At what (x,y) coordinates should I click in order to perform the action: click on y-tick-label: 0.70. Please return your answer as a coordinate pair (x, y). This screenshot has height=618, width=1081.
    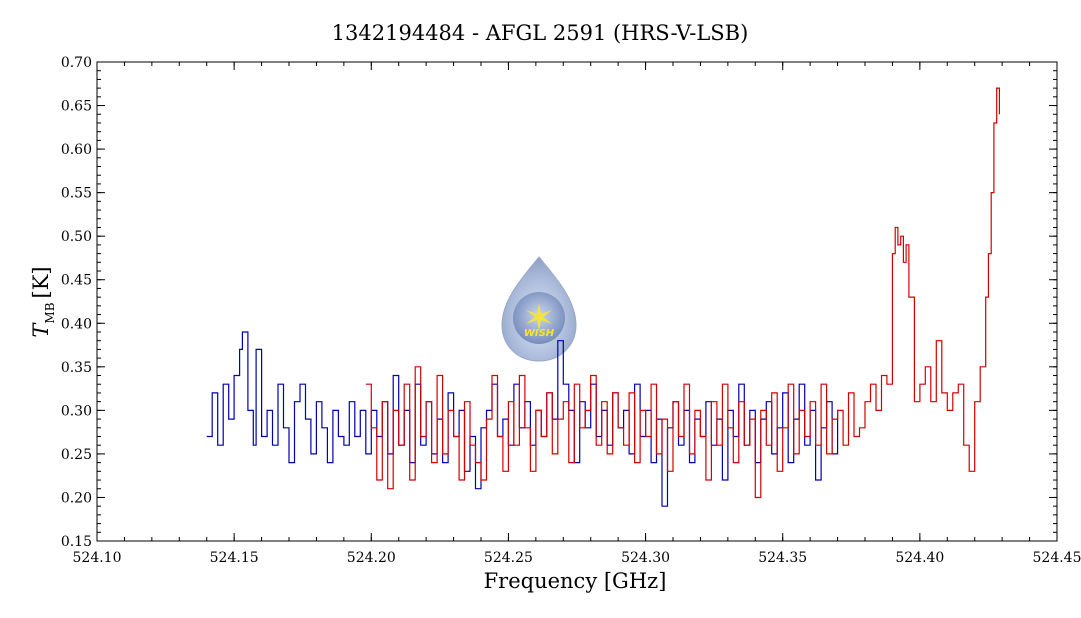
    Looking at the image, I should click on (76, 63).